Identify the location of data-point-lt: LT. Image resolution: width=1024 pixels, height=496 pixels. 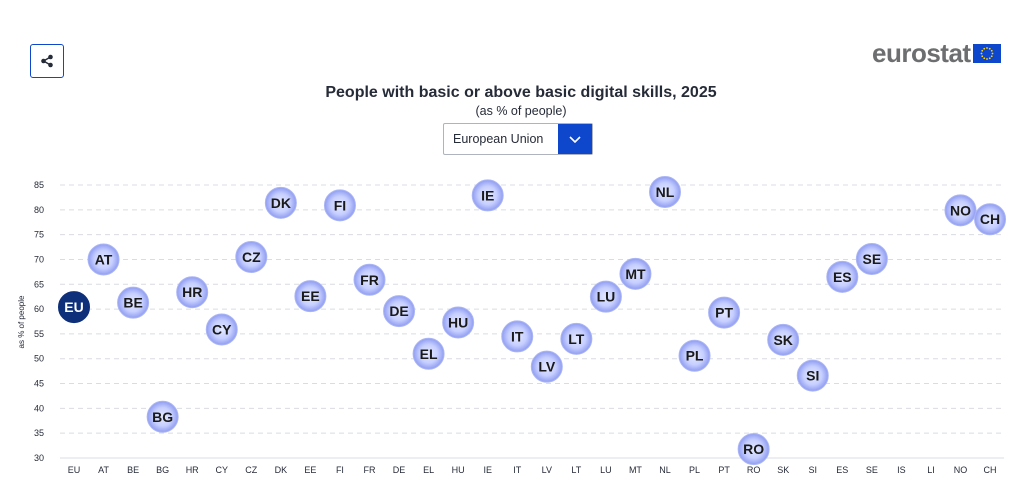
(576, 338).